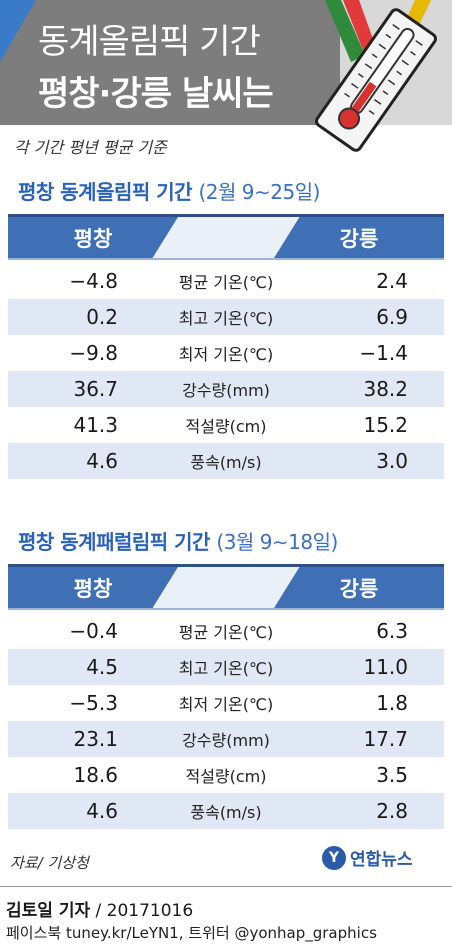 The height and width of the screenshot is (949, 452). I want to click on pyeongchang-value: 0.2, so click(102, 317).